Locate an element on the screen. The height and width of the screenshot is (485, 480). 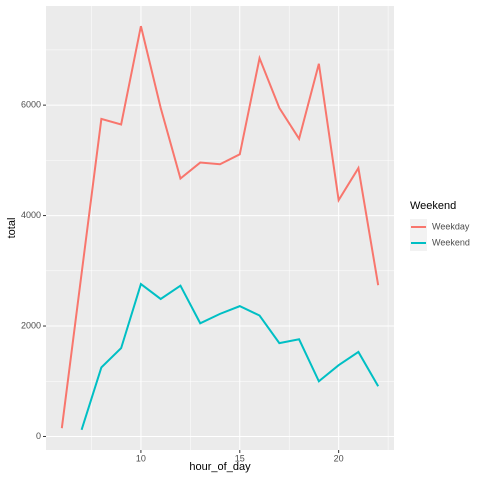
y-tick-label: 0 is located at coordinates (38, 436).